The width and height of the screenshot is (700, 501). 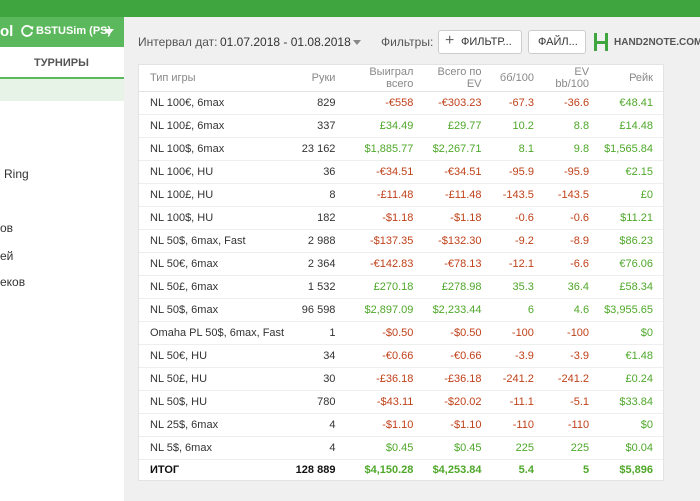 I want to click on table-cell: $0.45, so click(x=384, y=448).